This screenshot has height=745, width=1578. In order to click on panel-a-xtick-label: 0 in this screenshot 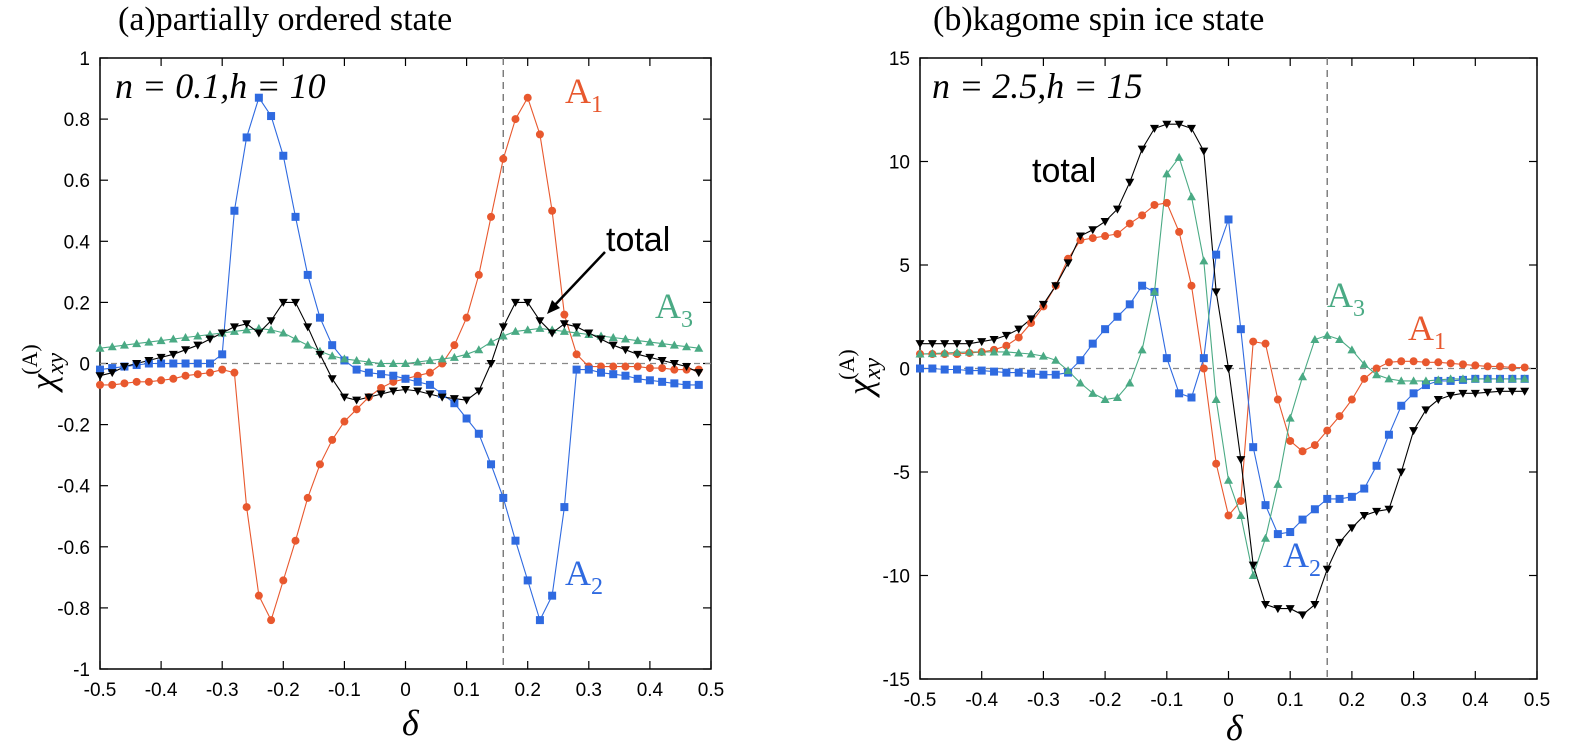, I will do `click(405, 690)`.